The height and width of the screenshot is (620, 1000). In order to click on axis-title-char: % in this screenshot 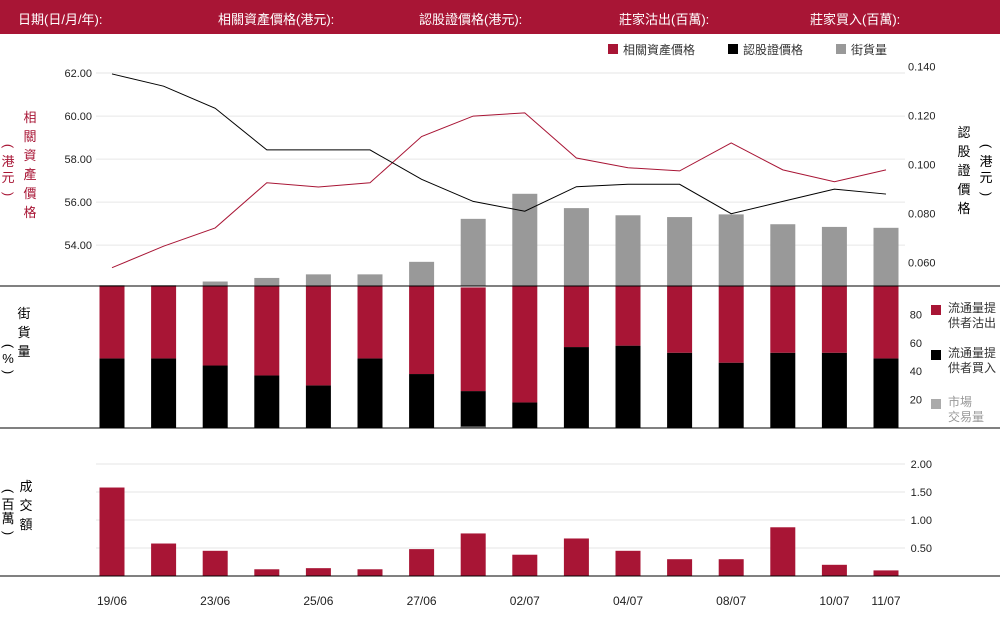, I will do `click(8, 358)`.